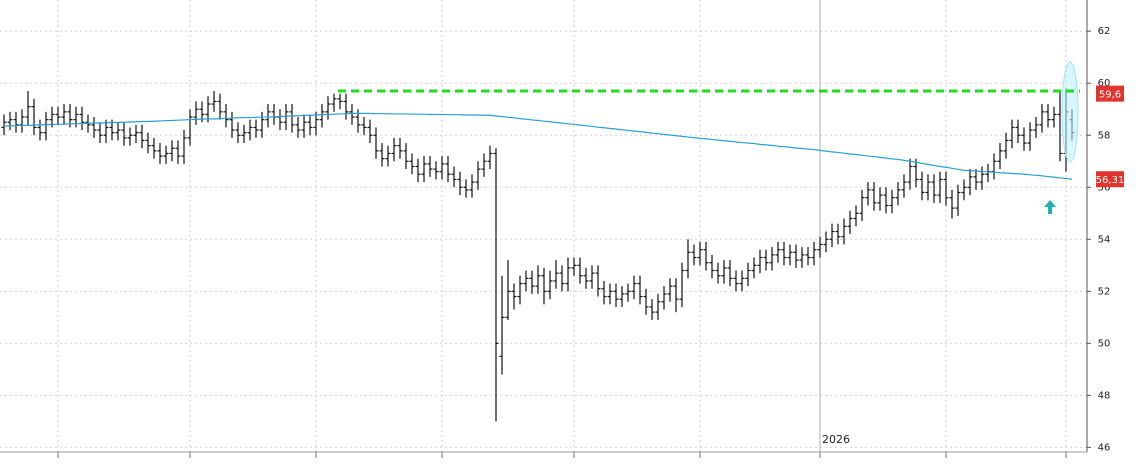  I want to click on price-marker-label: 56,31, so click(1110, 180).